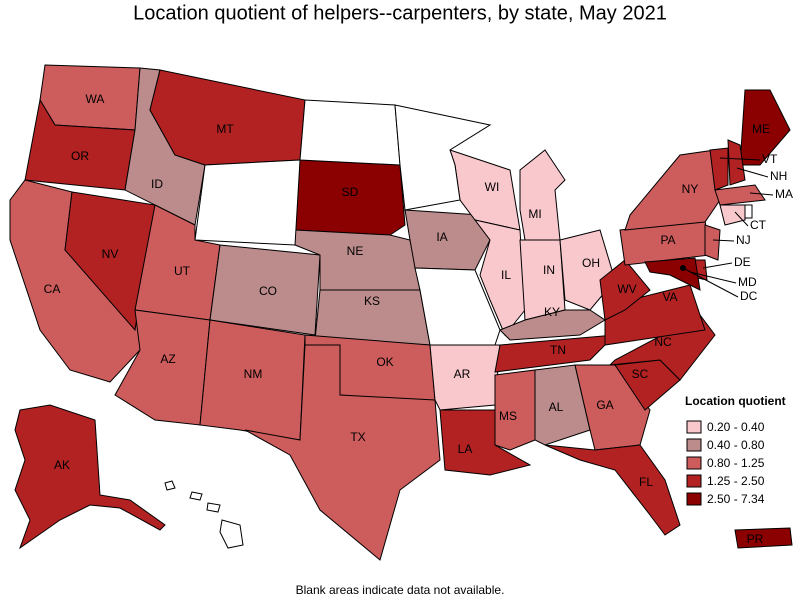 This screenshot has height=600, width=800. Describe the element at coordinates (742, 262) in the screenshot. I see `state-label: DE` at that location.